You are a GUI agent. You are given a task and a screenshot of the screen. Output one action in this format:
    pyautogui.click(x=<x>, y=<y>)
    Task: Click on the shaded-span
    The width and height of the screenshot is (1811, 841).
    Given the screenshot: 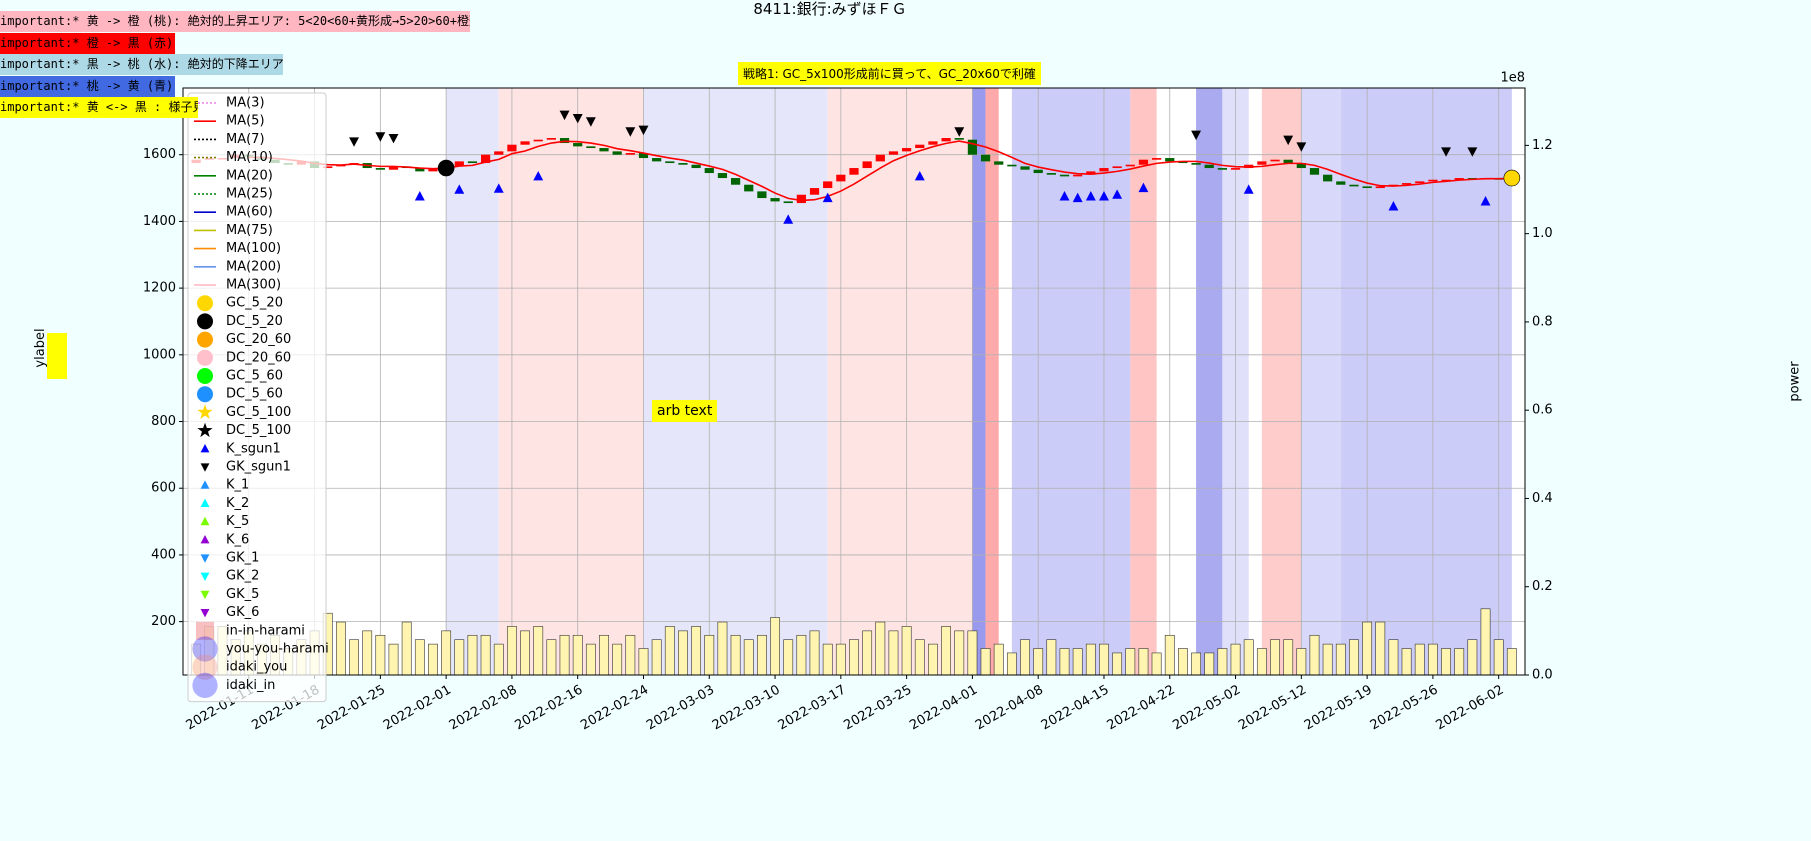 What is the action you would take?
    pyautogui.click(x=1426, y=381)
    